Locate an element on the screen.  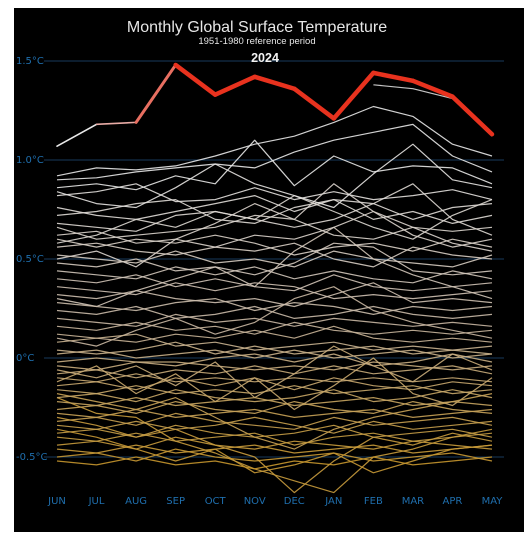
x-tick-label: MAR is located at coordinates (413, 501).